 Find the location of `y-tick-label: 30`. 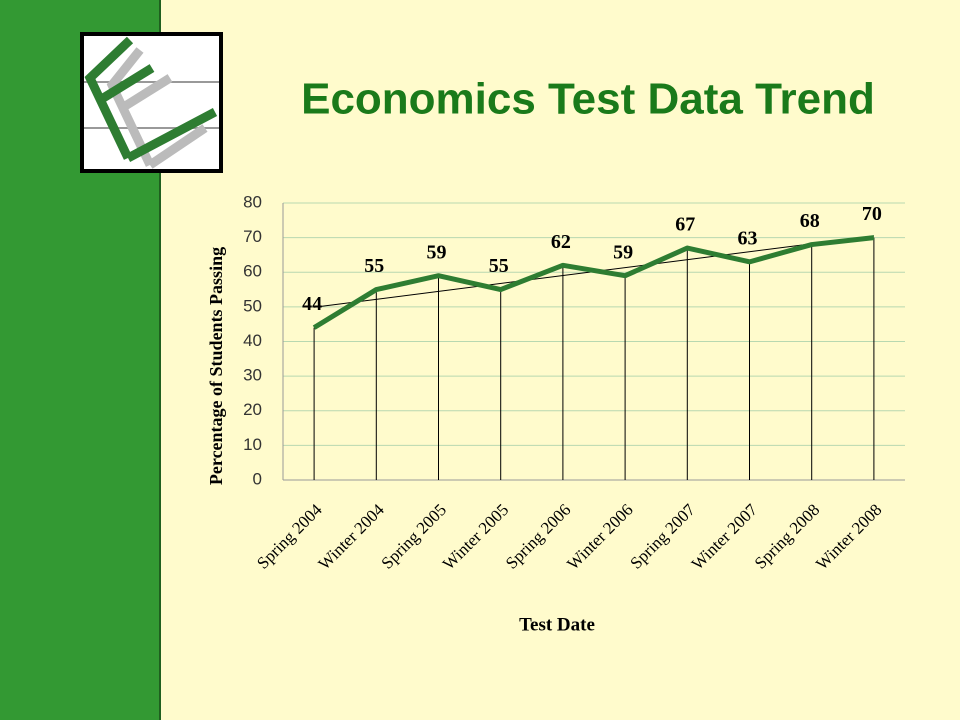

y-tick-label: 30 is located at coordinates (252, 375).